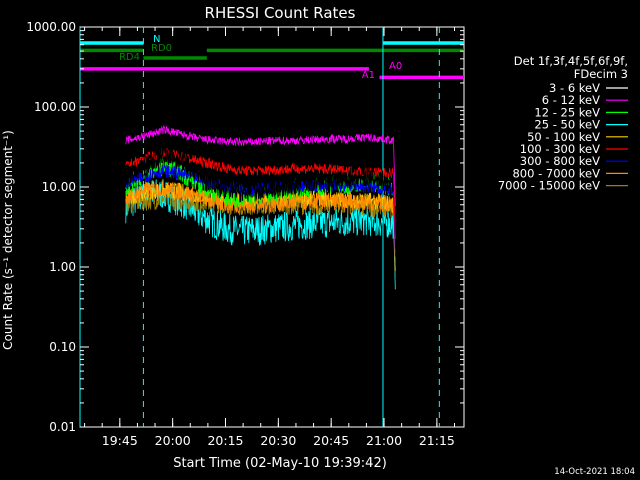 Image resolution: width=640 pixels, height=480 pixels. Describe the element at coordinates (571, 100) in the screenshot. I see `legend-entry-label: 6 - 12 keV` at that location.